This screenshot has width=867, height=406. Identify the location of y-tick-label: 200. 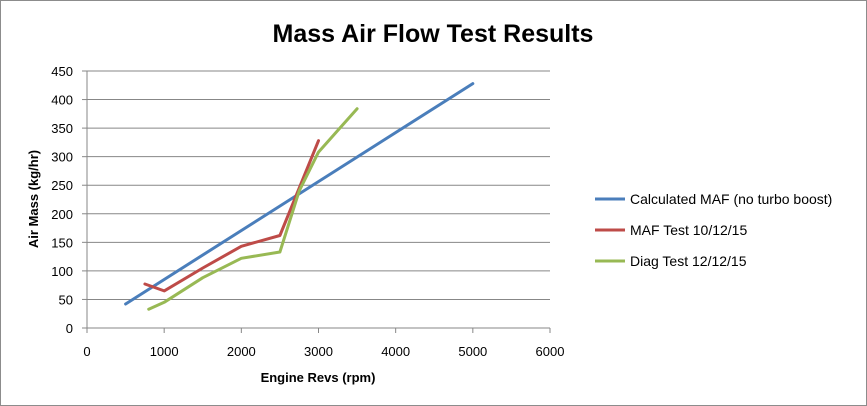
(62, 214).